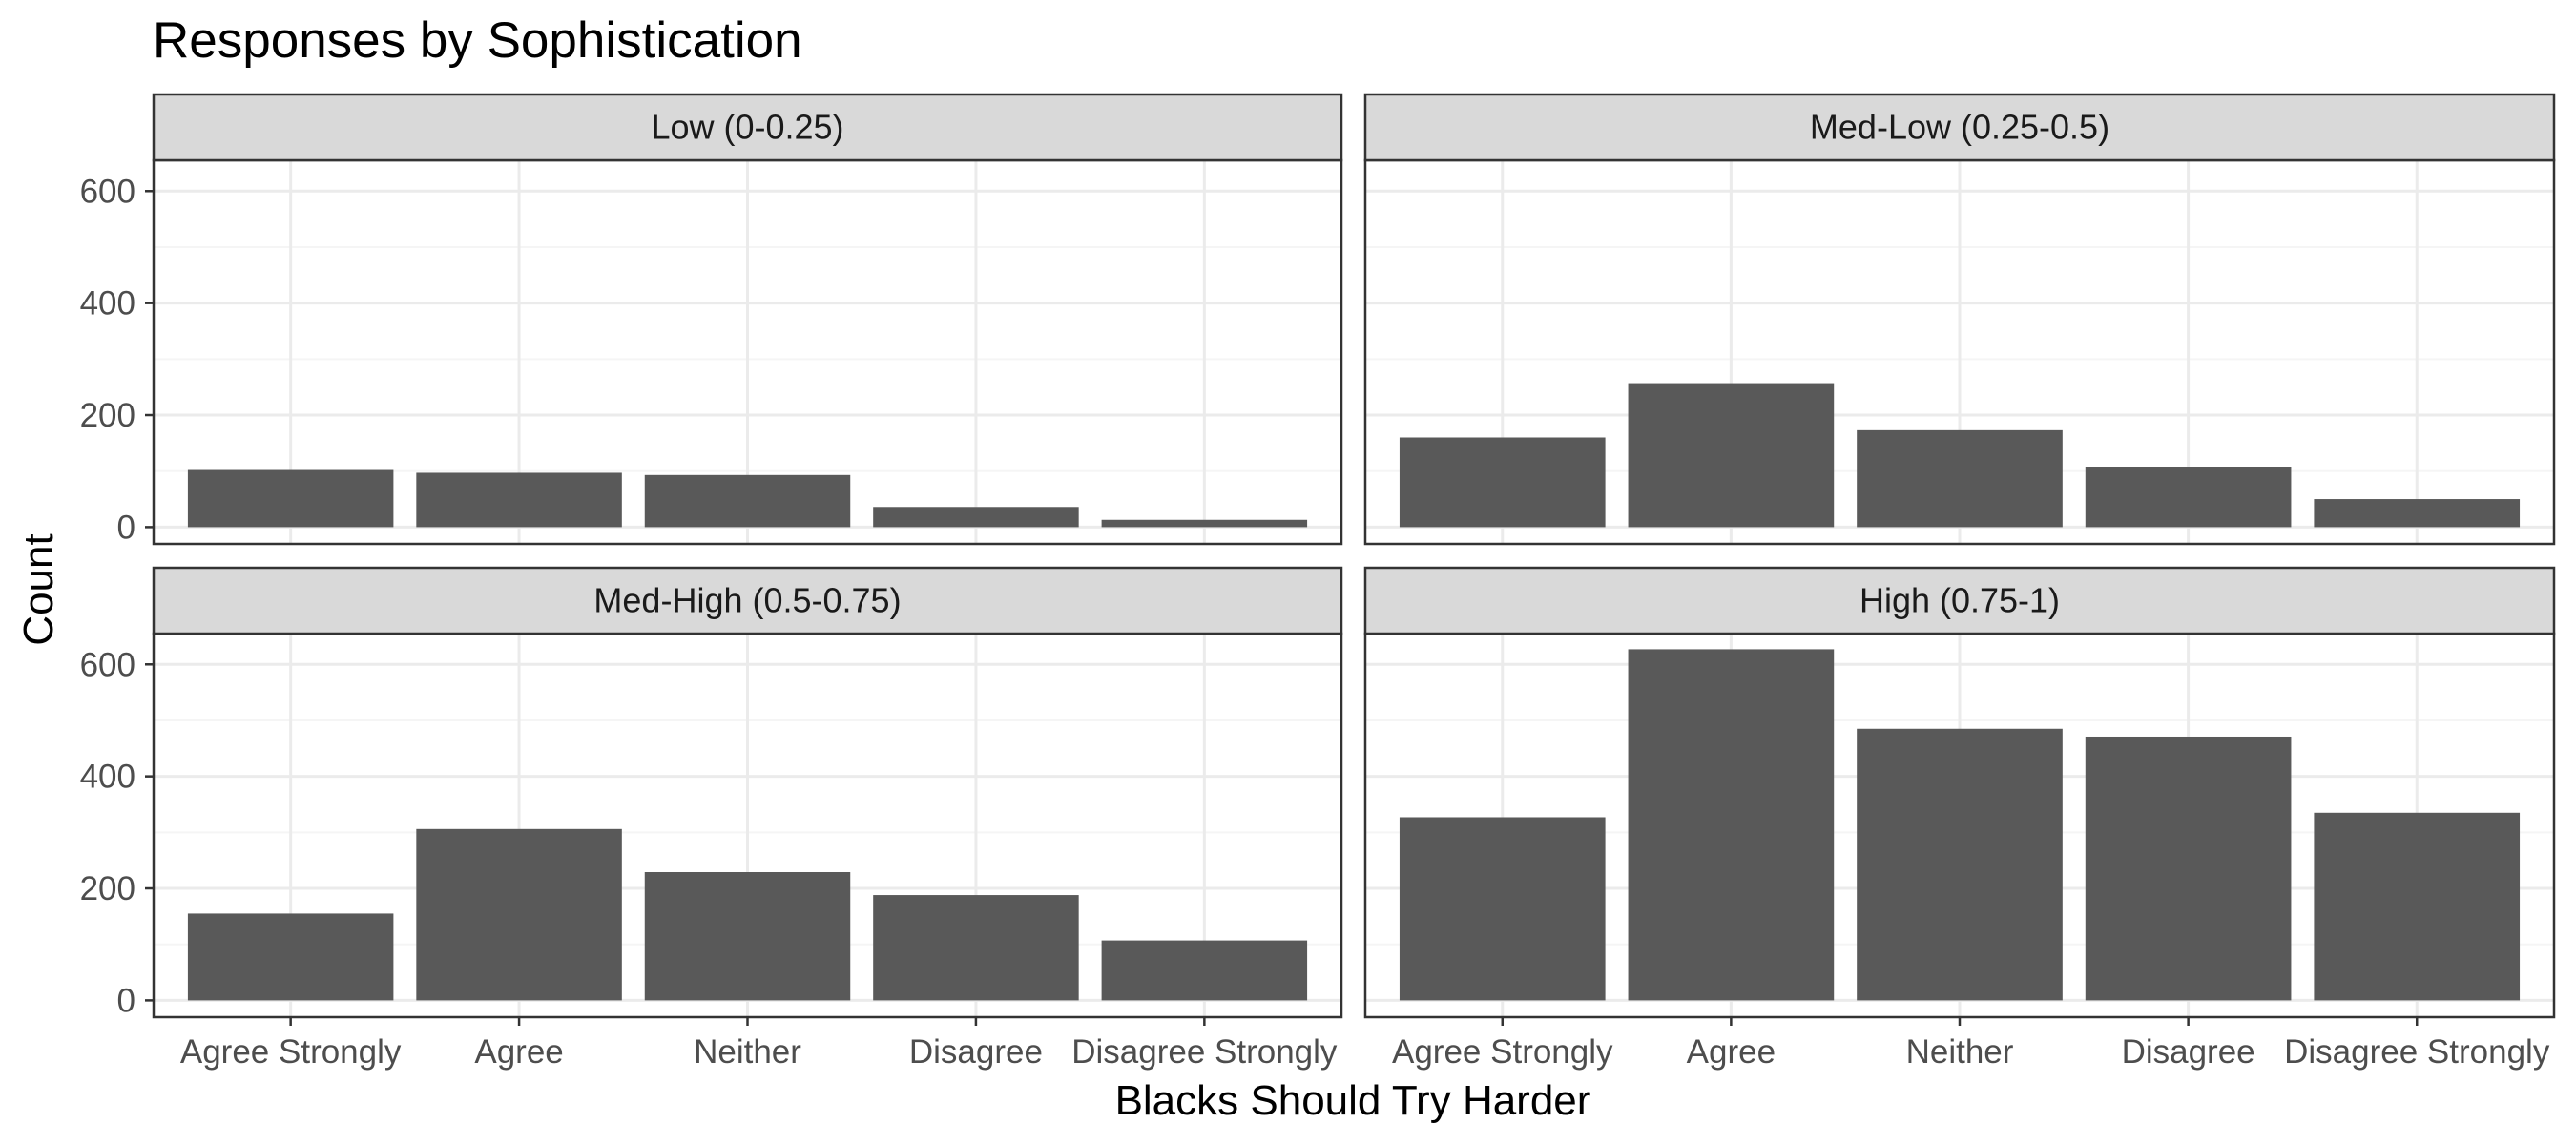 Image resolution: width=2576 pixels, height=1145 pixels. I want to click on facet-strip-label: Low (0-0.25), so click(747, 127).